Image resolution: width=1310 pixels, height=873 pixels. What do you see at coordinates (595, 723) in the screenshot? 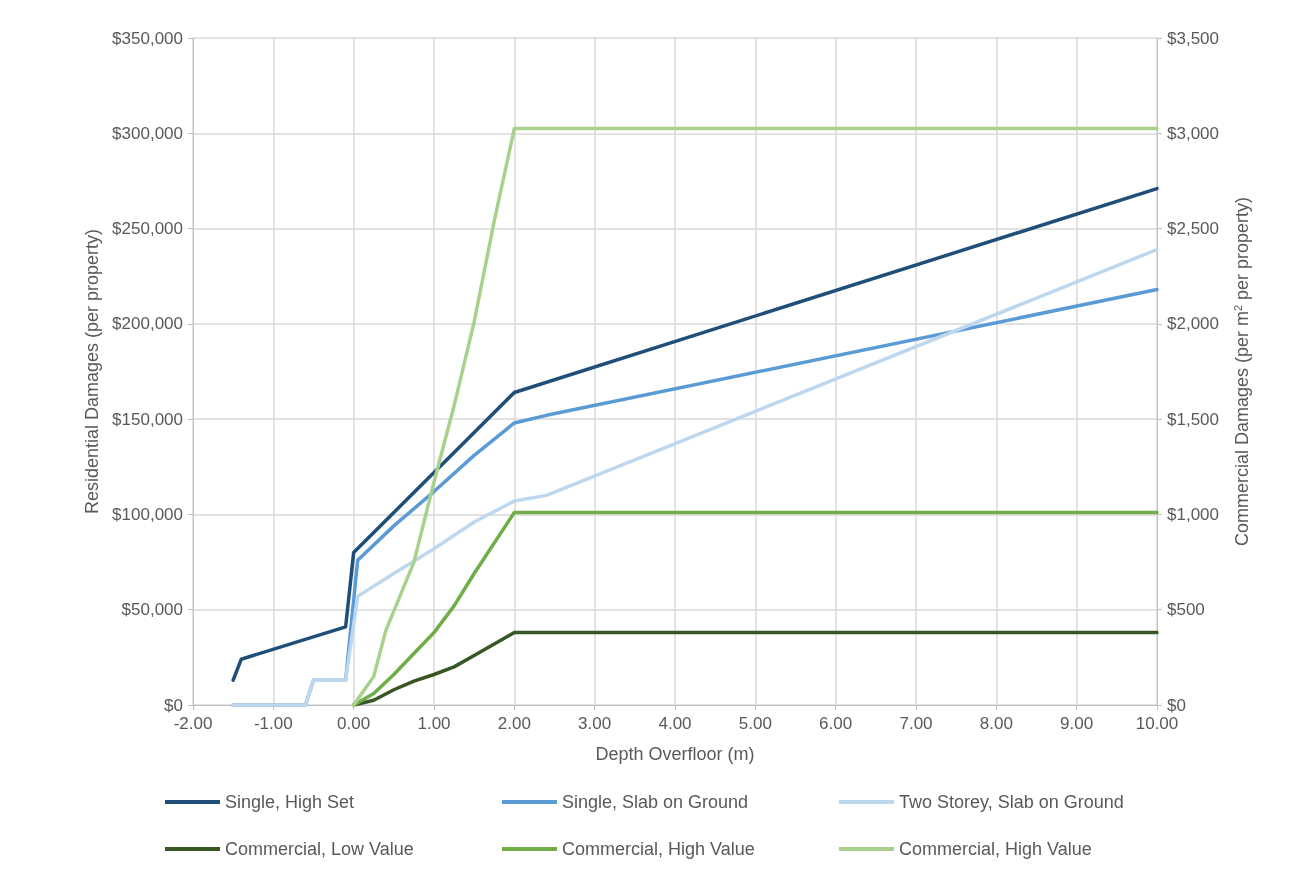
I see `x-tick-label: 3.00` at bounding box center [595, 723].